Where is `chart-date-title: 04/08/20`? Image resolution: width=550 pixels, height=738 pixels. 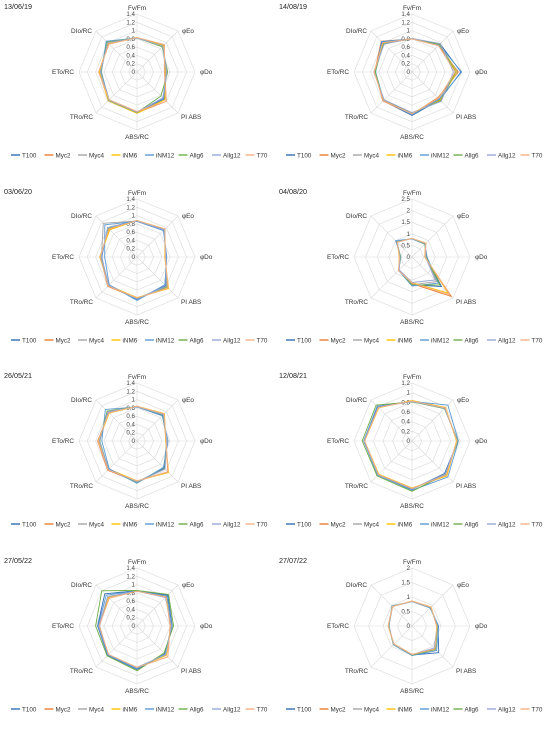
chart-date-title: 04/08/20 is located at coordinates (293, 191).